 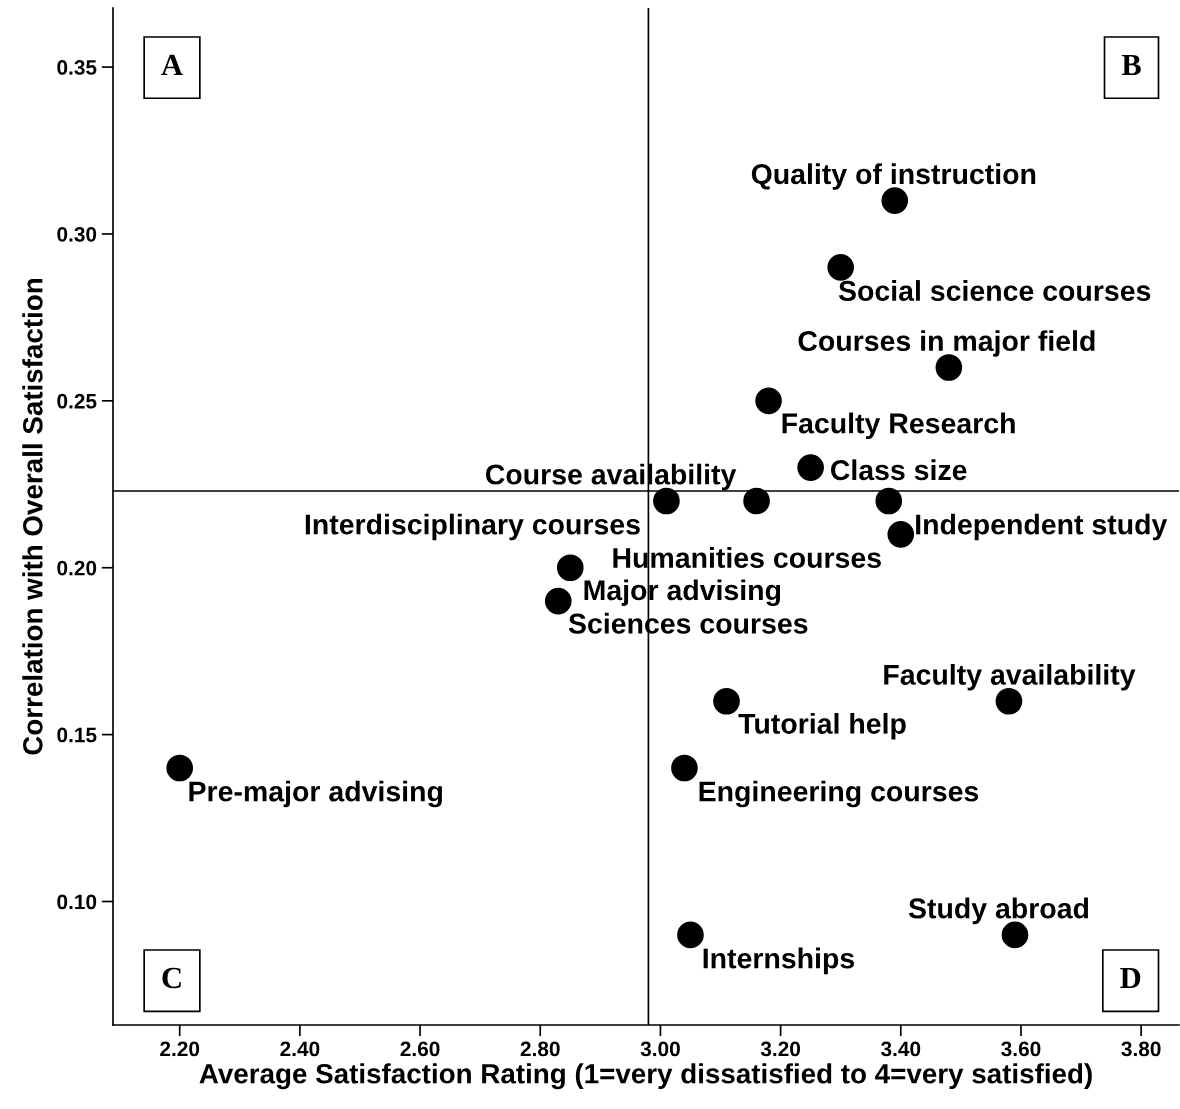 I want to click on y-tick-label: 0.30, so click(x=77, y=234).